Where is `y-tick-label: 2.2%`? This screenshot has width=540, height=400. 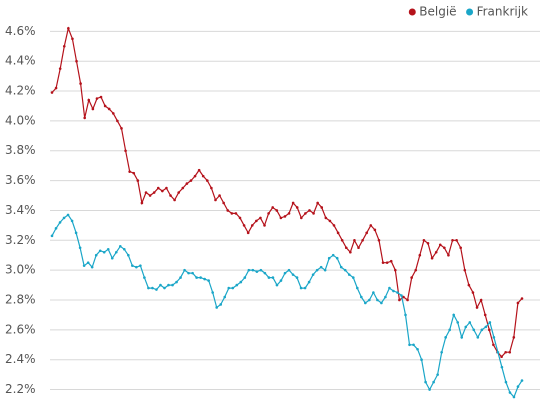 y-tick-label: 2.2% is located at coordinates (20, 389).